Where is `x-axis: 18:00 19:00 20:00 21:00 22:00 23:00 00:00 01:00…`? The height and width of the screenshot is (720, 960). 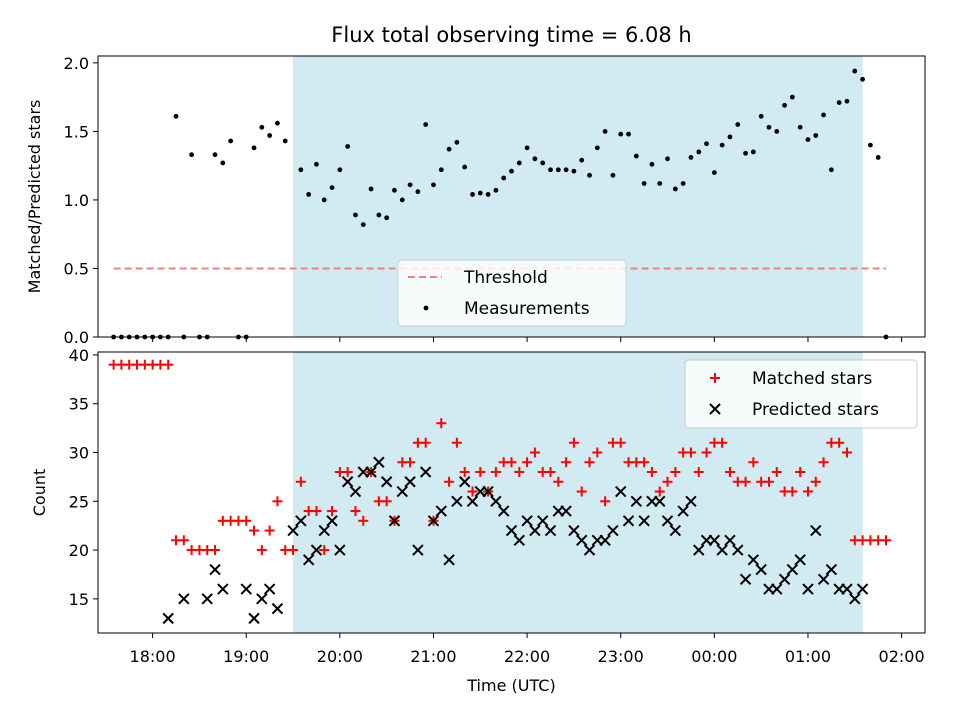 x-axis: 18:00 19:00 20:00 21:00 22:00 23:00 00:00 01:00… is located at coordinates (527, 649).